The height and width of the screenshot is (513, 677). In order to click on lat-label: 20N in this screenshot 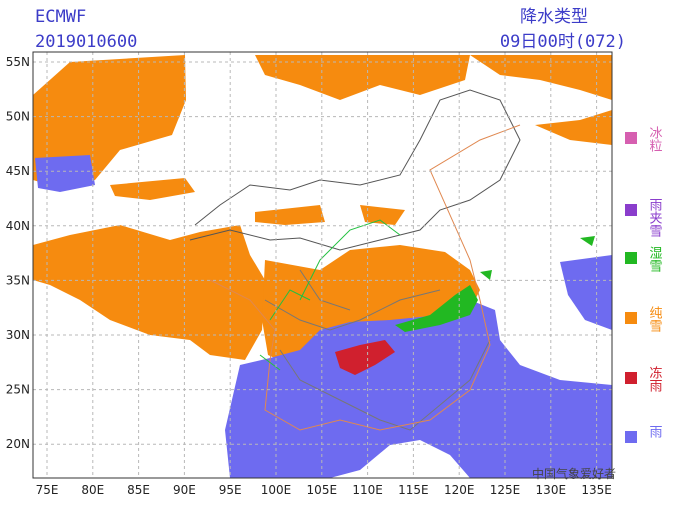, I will do `click(18, 444)`.